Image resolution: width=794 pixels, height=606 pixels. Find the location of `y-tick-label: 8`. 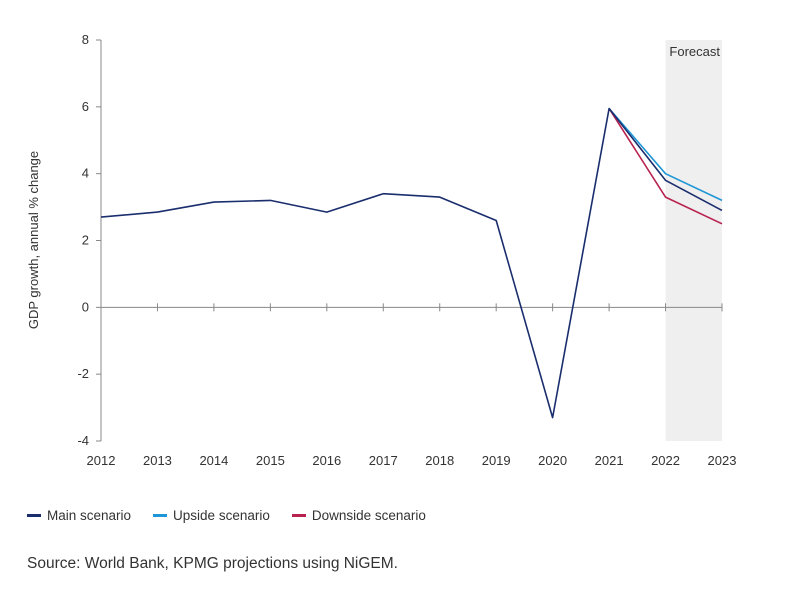

y-tick-label: 8 is located at coordinates (85, 39).